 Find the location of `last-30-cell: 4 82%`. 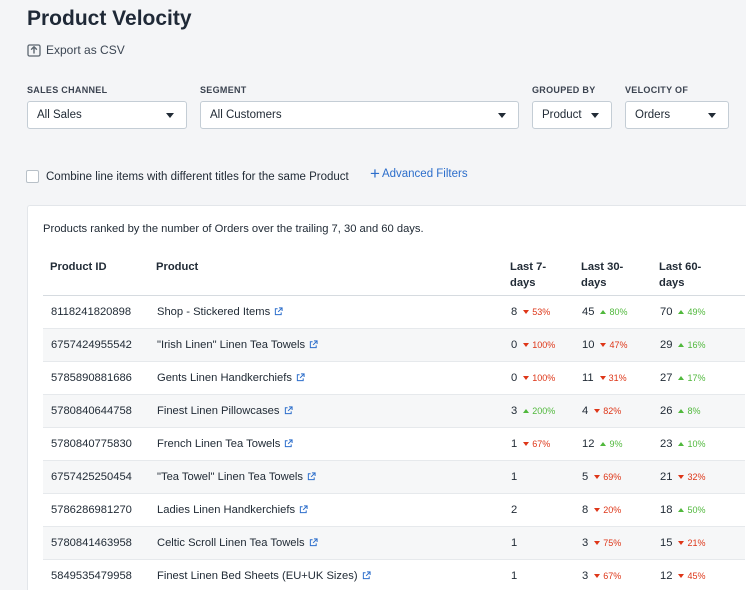

last-30-cell: 4 82% is located at coordinates (601, 411).